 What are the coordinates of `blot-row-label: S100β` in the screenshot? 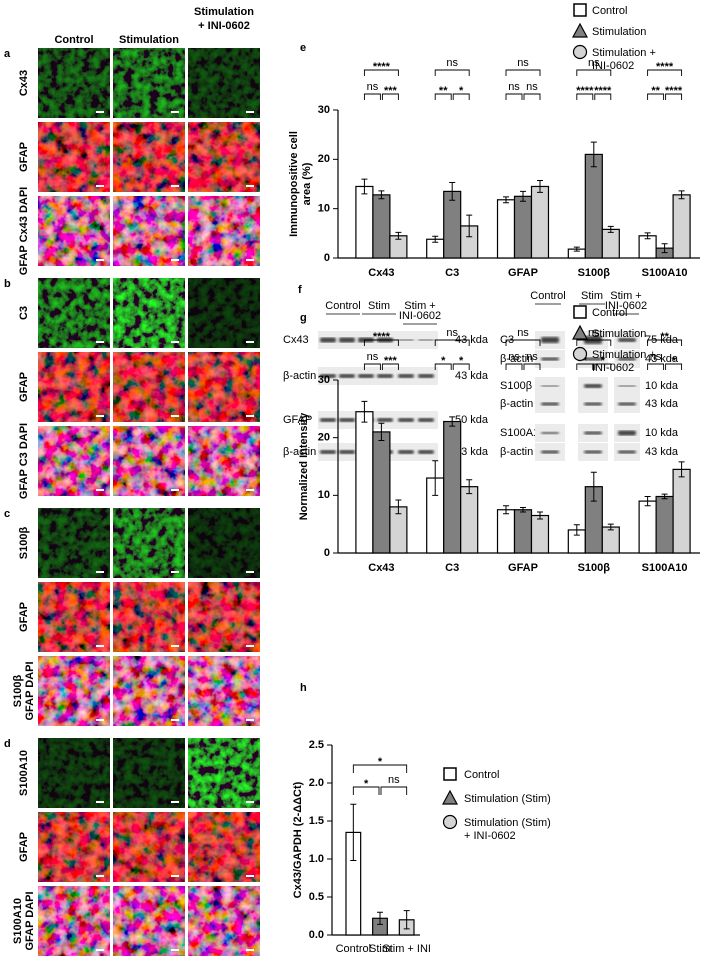 It's located at (516, 386).